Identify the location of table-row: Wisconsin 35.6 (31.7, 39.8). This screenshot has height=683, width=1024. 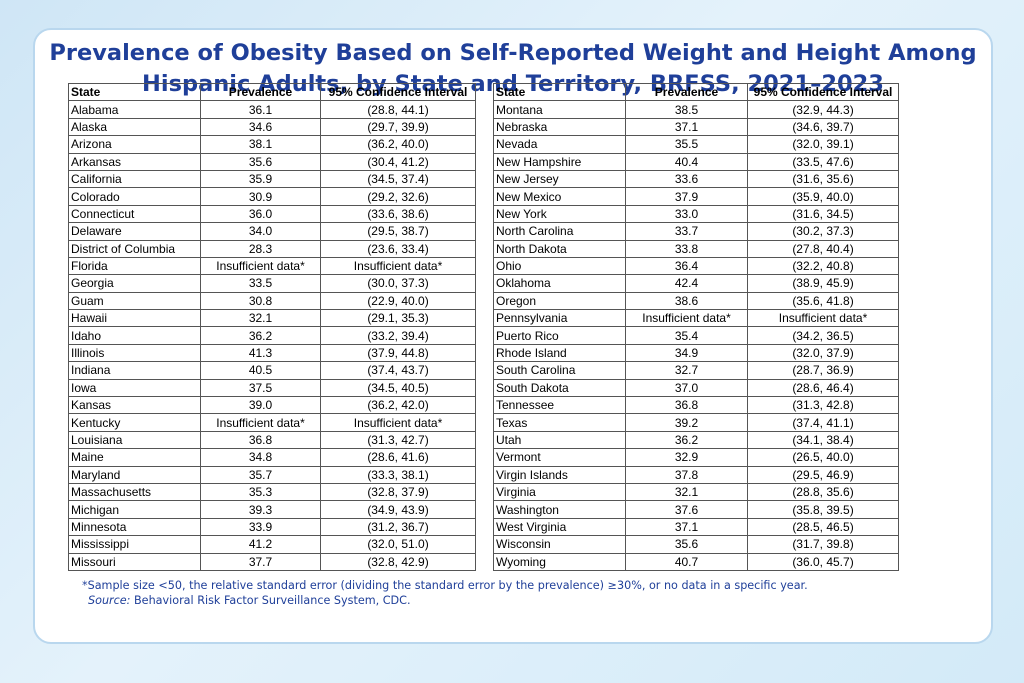
(696, 544).